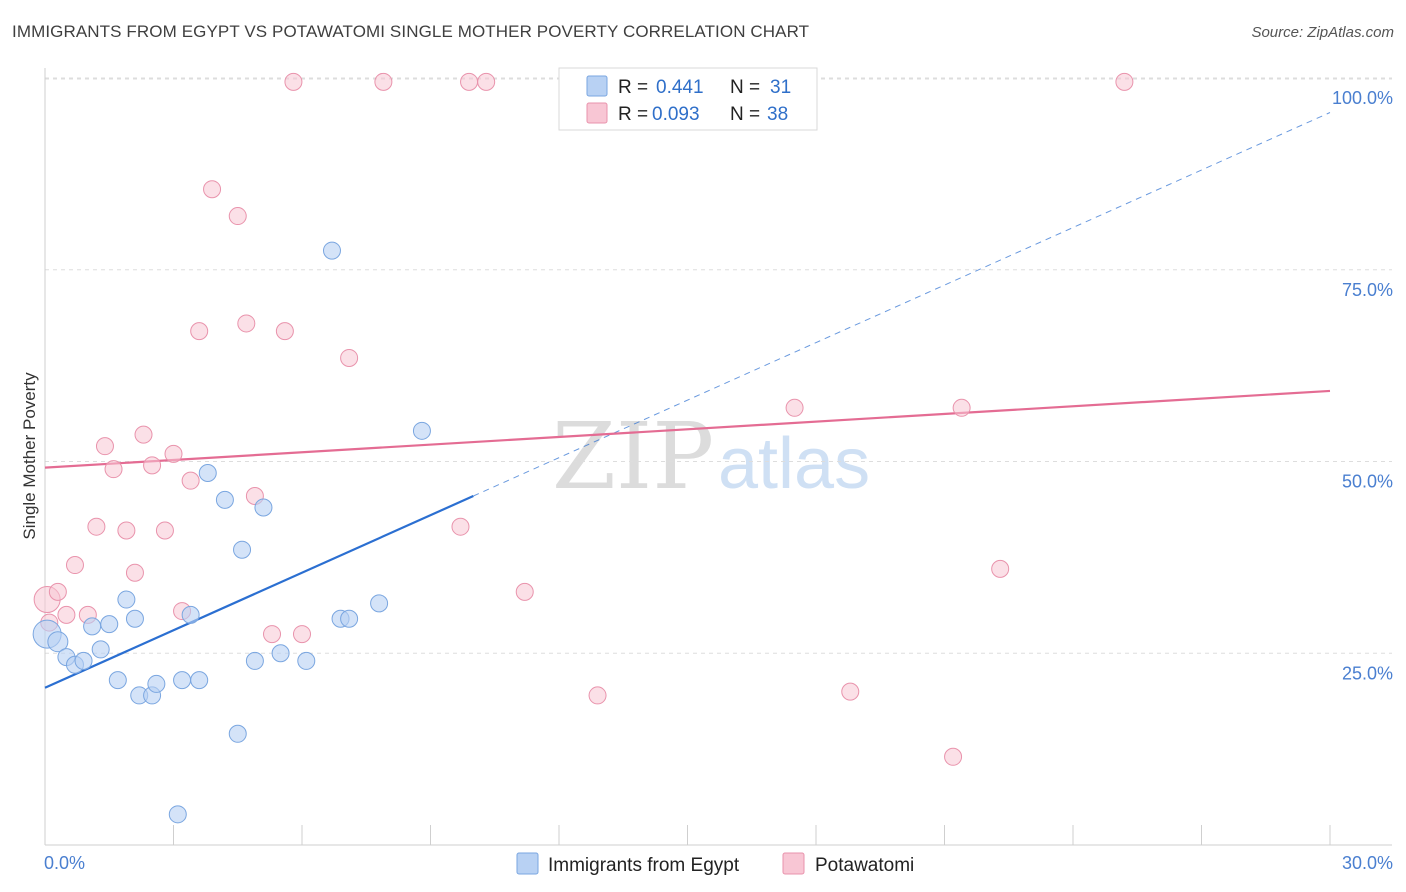 The height and width of the screenshot is (892, 1406). What do you see at coordinates (1367, 863) in the screenshot?
I see `x-tick-label-max: 30.0%` at bounding box center [1367, 863].